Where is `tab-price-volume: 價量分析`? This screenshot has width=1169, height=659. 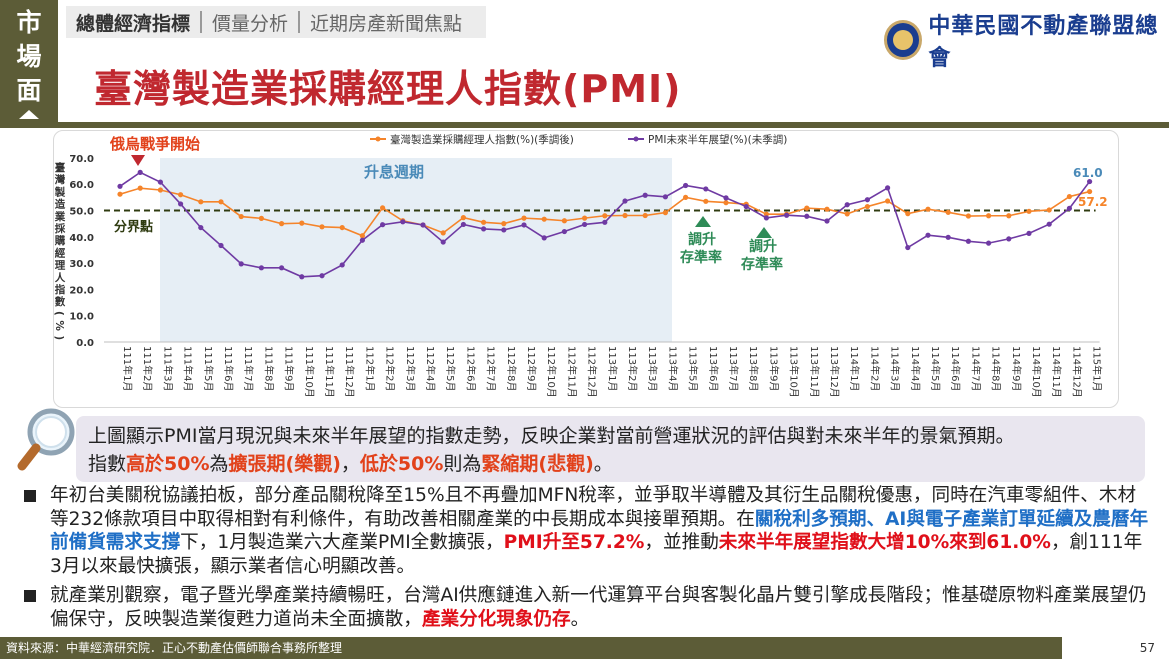
tab-price-volume: 價量分析 is located at coordinates (250, 23).